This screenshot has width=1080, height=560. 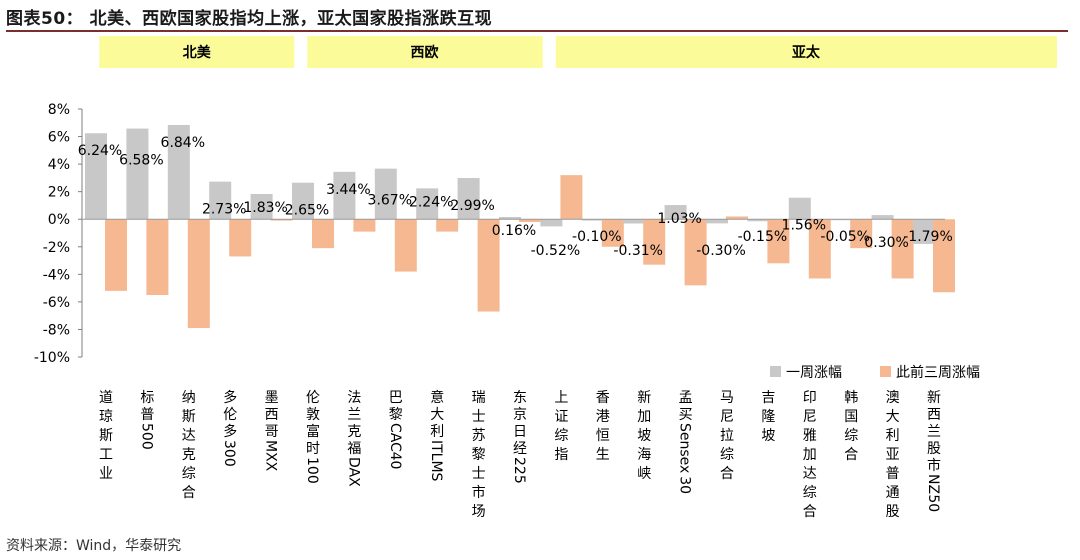 I want to click on value-label: -0.30%, so click(x=721, y=251).